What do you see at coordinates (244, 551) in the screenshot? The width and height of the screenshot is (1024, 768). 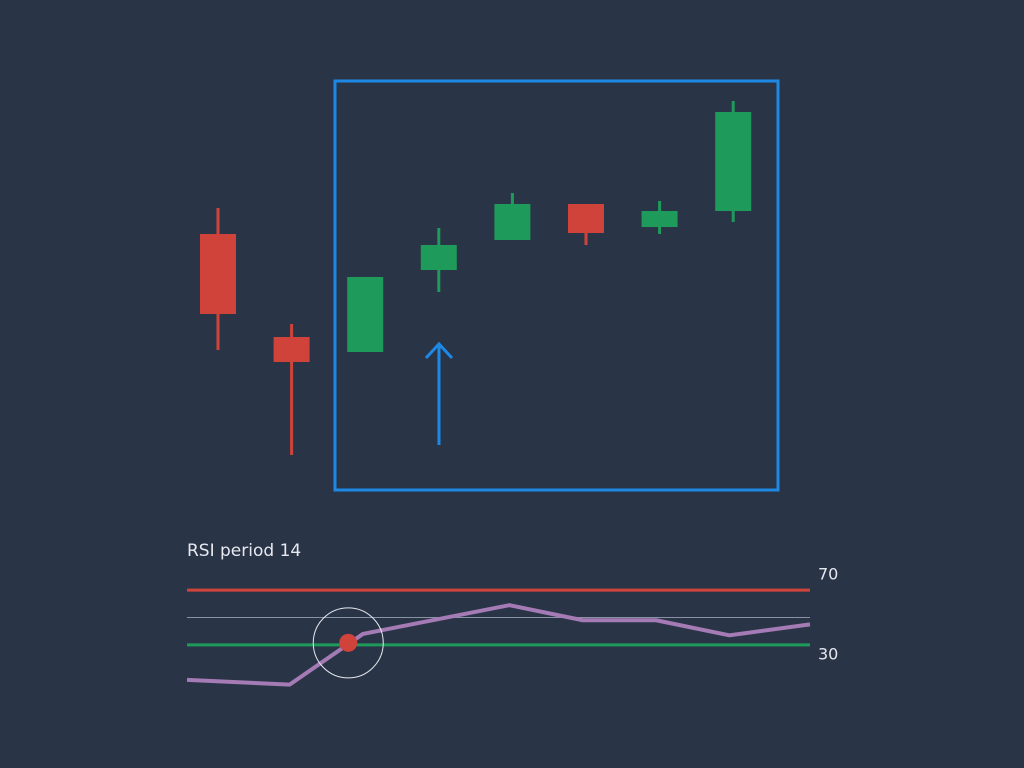 I see `rsi-title: RSI period 14` at bounding box center [244, 551].